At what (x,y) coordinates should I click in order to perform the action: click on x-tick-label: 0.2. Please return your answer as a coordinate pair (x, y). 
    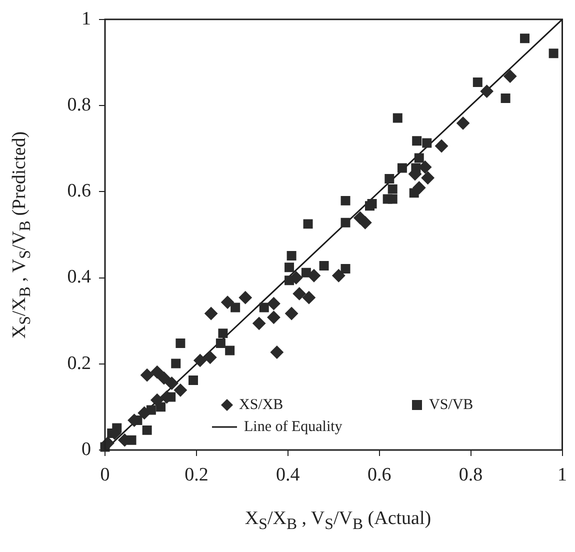
    Looking at the image, I should click on (196, 475).